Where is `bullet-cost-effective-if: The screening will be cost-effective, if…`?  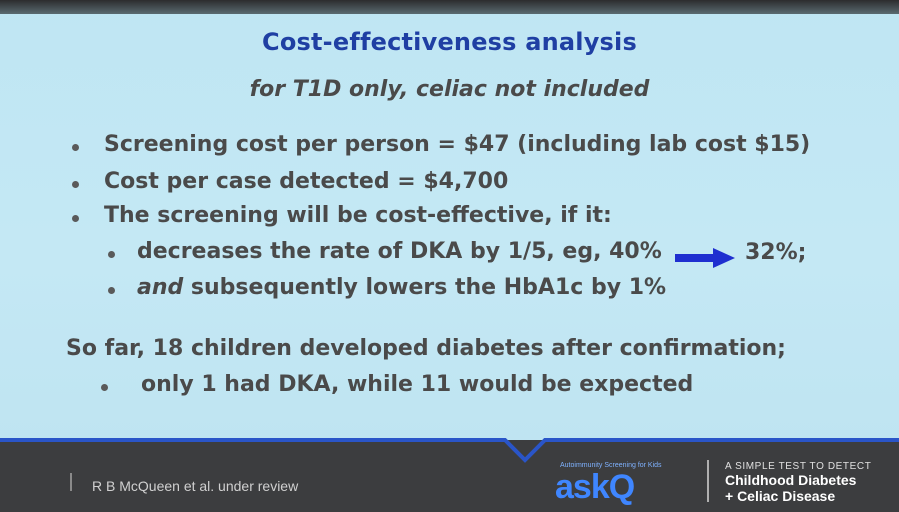 bullet-cost-effective-if: The screening will be cost-effective, if… is located at coordinates (358, 215).